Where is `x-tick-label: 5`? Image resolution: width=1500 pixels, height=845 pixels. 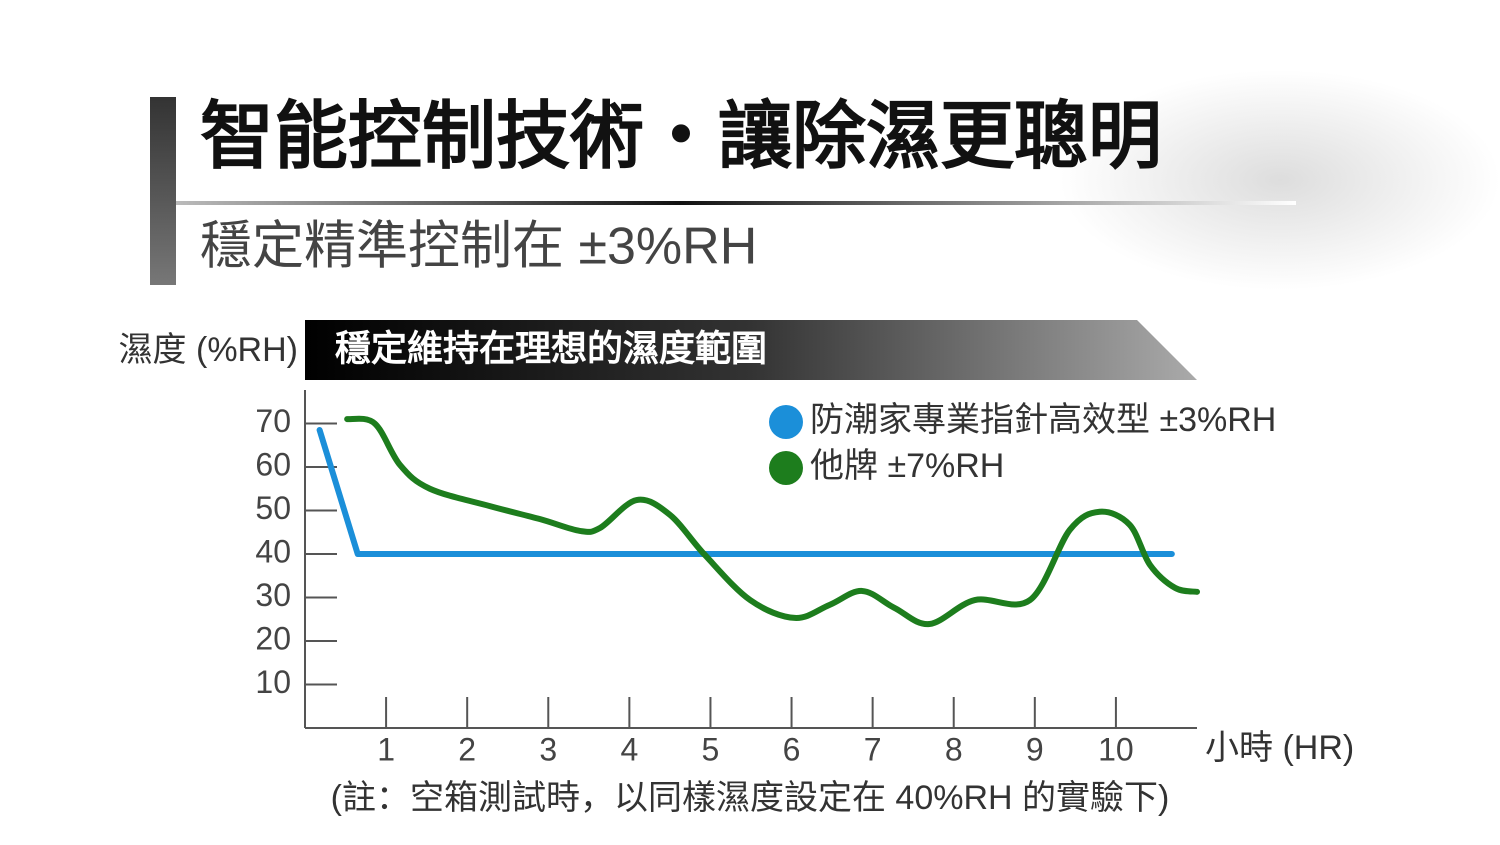
x-tick-label: 5 is located at coordinates (711, 749).